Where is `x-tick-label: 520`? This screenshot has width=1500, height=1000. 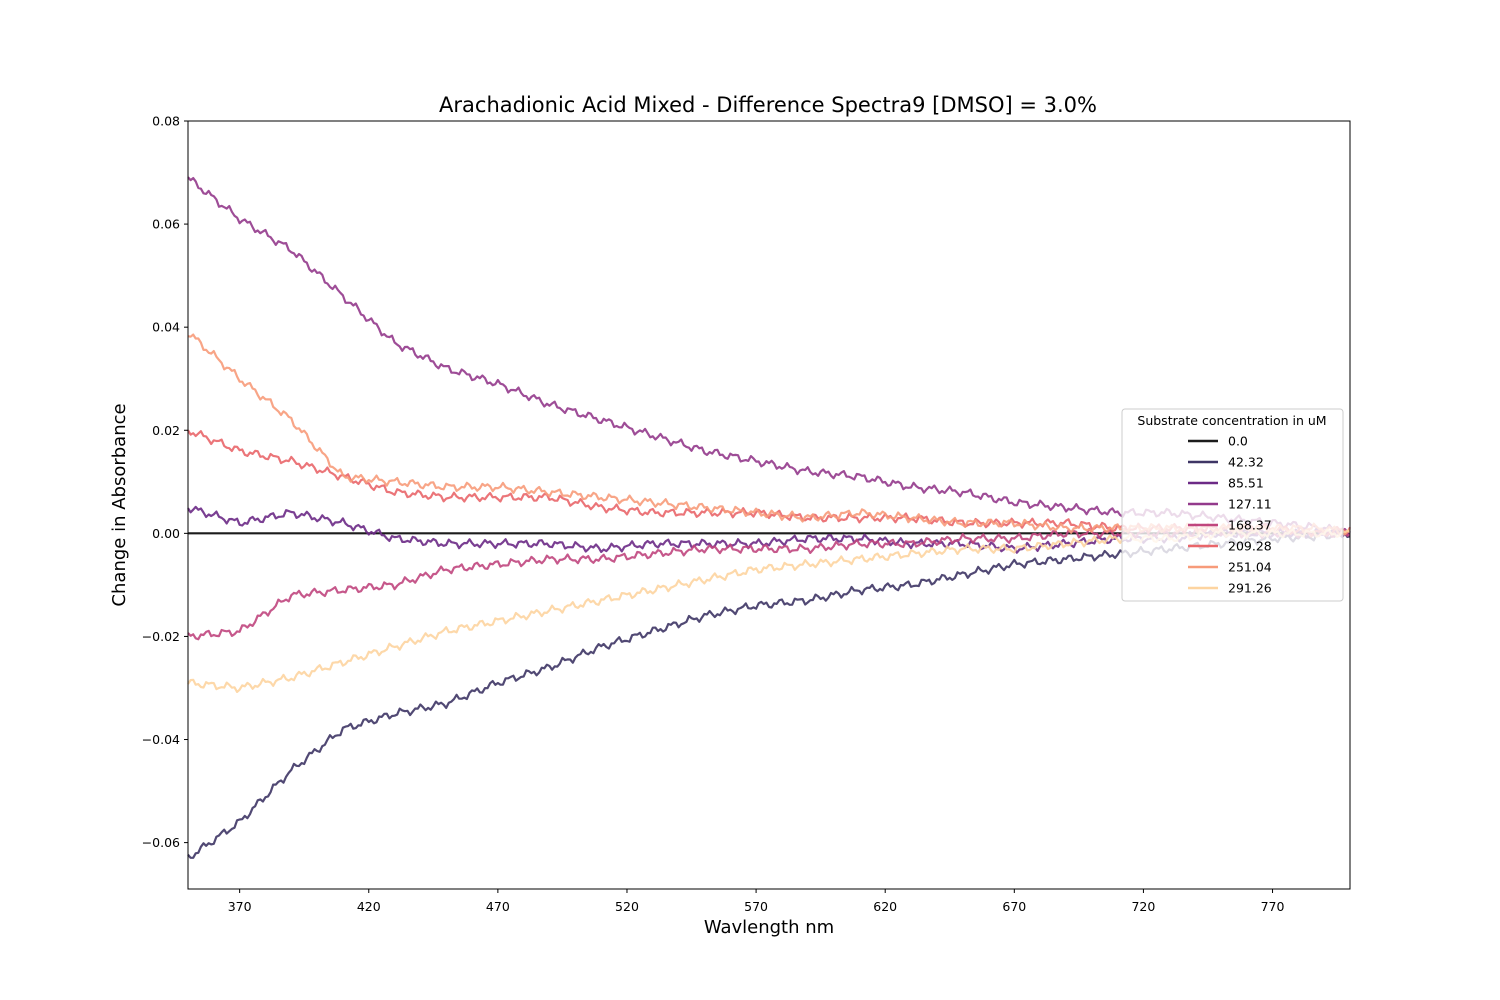
x-tick-label: 520 is located at coordinates (627, 906).